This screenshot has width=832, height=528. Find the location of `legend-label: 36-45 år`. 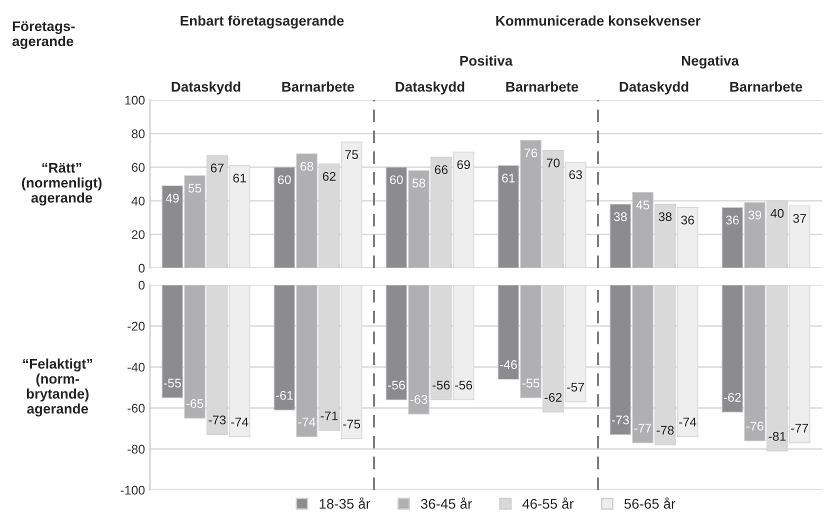

legend-label: 36-45 år is located at coordinates (446, 503).